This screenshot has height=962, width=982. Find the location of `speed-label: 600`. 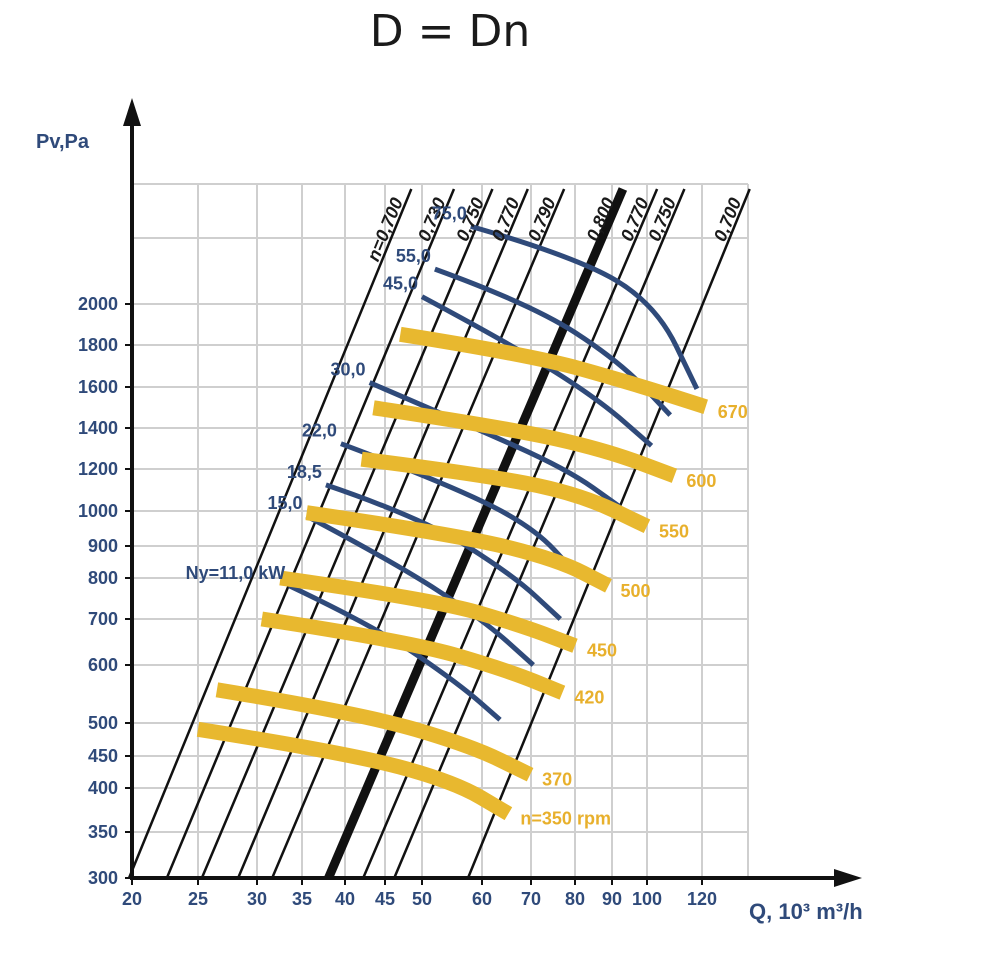

speed-label: 600 is located at coordinates (701, 481).